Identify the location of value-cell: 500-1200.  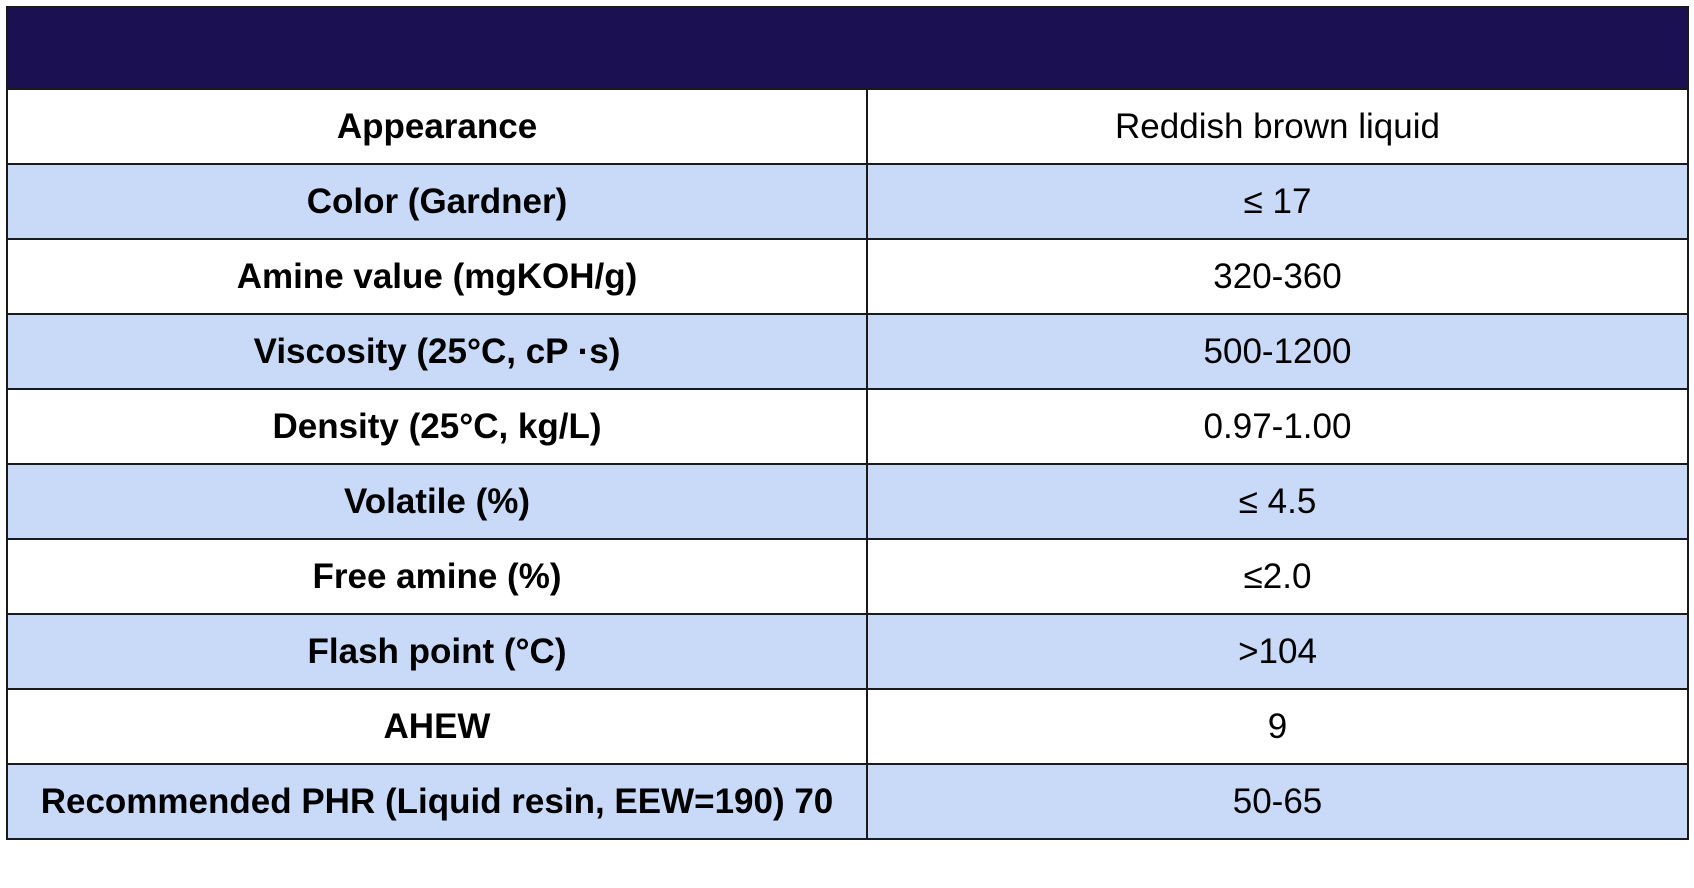
(1277, 351).